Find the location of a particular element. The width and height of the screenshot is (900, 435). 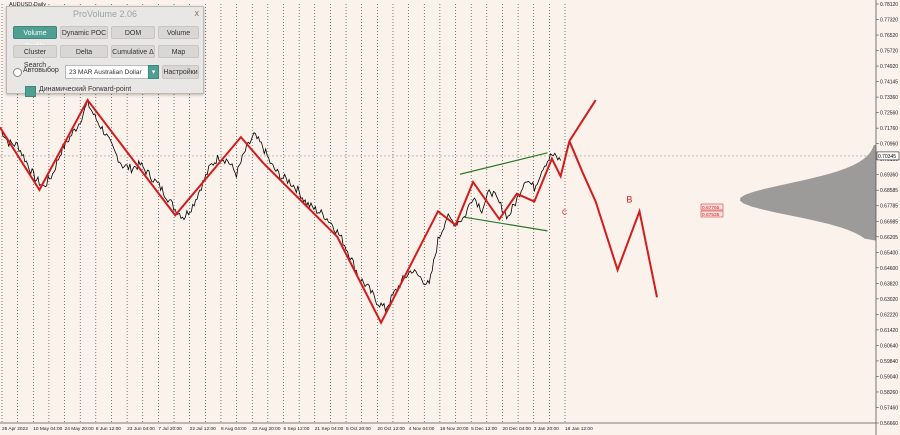

x-tick-label: 21 Sep 04:00 is located at coordinates (329, 429).